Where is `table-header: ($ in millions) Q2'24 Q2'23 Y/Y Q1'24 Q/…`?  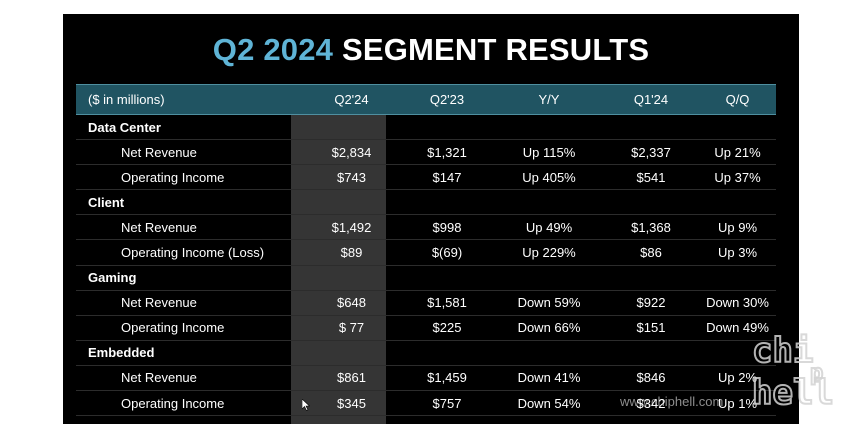
table-header: ($ in millions) Q2'24 Q2'23 Y/Y Q1'24 Q/… is located at coordinates (426, 99).